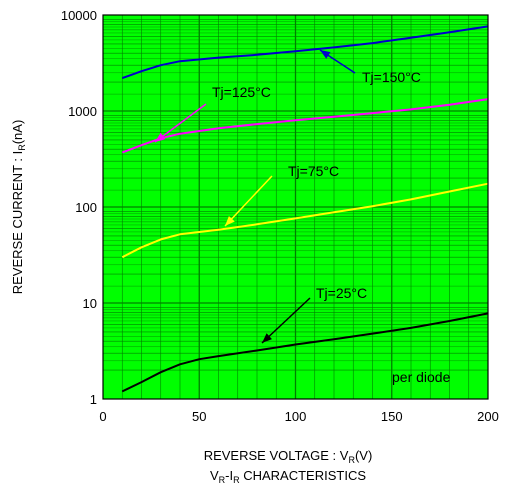 This screenshot has width=506, height=495. I want to click on y-axis-label-post: (nA), so click(17, 132).